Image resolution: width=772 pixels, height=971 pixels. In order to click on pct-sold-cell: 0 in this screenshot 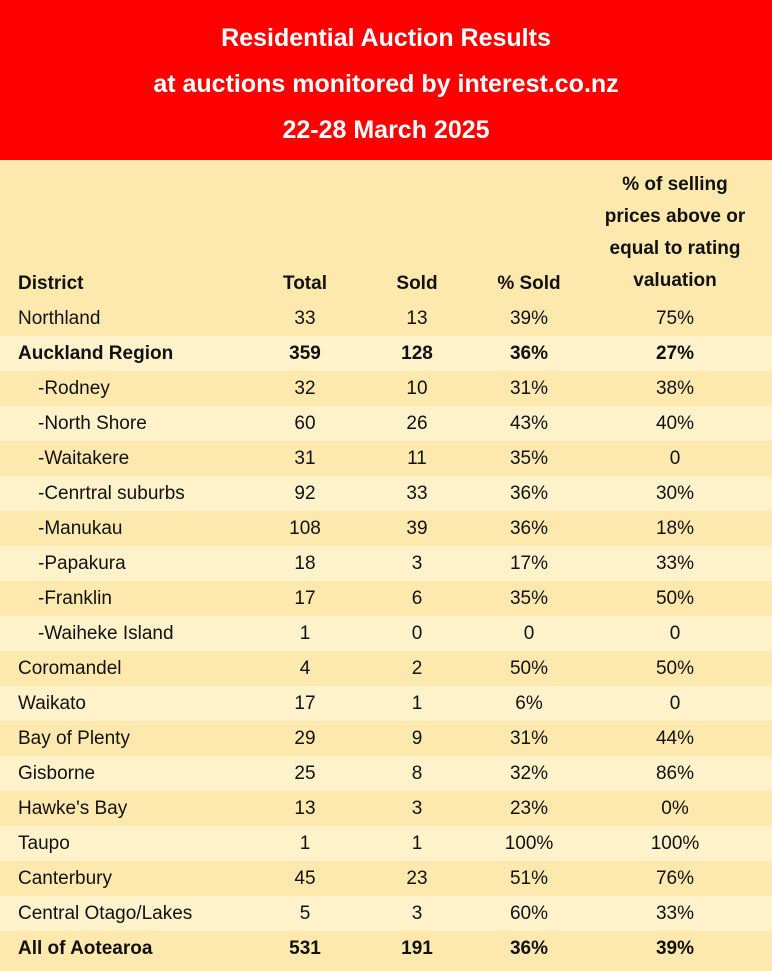, I will do `click(529, 633)`.